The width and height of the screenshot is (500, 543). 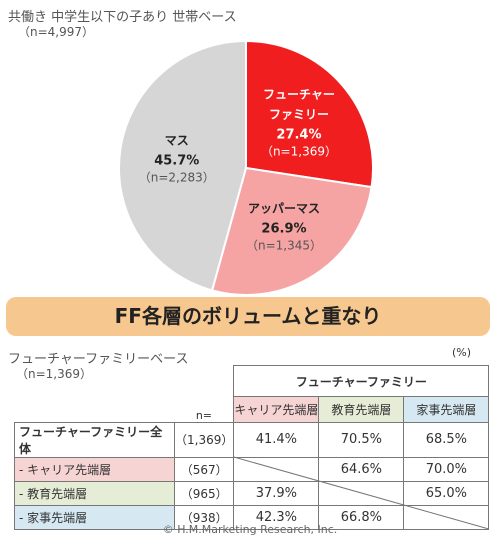 I want to click on slice-upper-mass, so click(x=291, y=230).